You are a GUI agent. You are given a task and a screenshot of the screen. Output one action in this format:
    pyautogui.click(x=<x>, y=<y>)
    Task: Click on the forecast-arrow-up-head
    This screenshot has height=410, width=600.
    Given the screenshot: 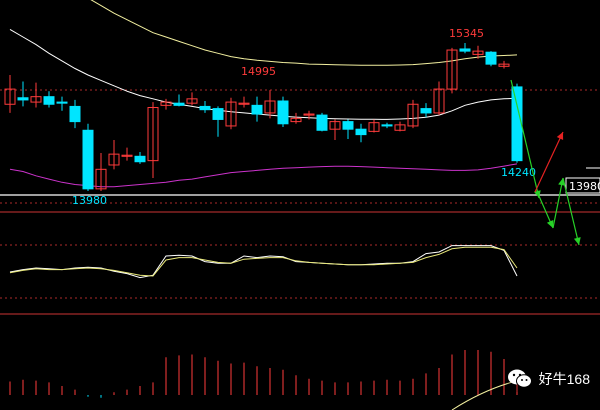 What is the action you would take?
    pyautogui.click(x=560, y=136)
    